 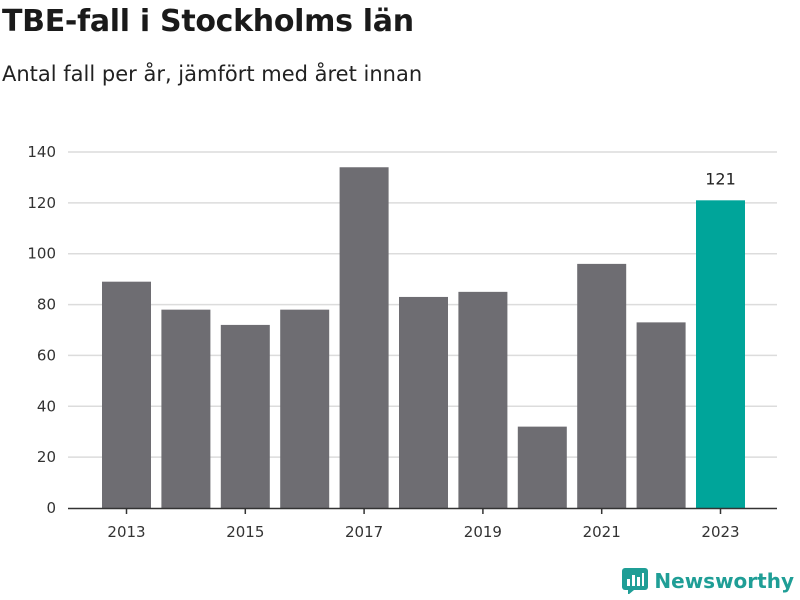 I want to click on y-tick-label: 140, so click(x=41, y=152).